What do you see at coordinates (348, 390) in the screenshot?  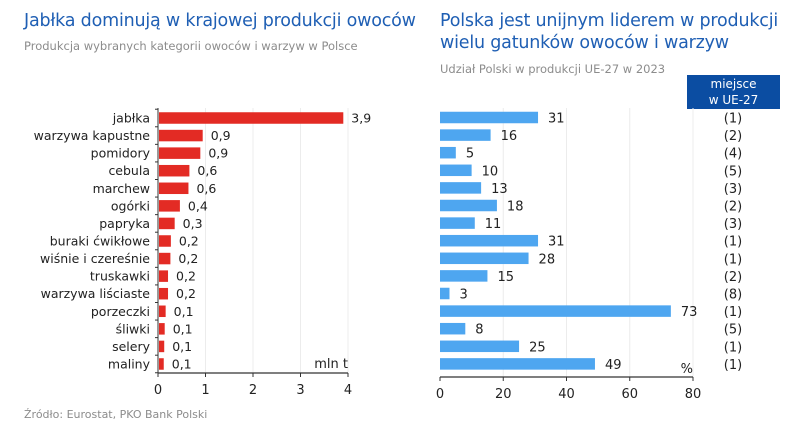 I see `left-x-tick-label: 4` at bounding box center [348, 390].